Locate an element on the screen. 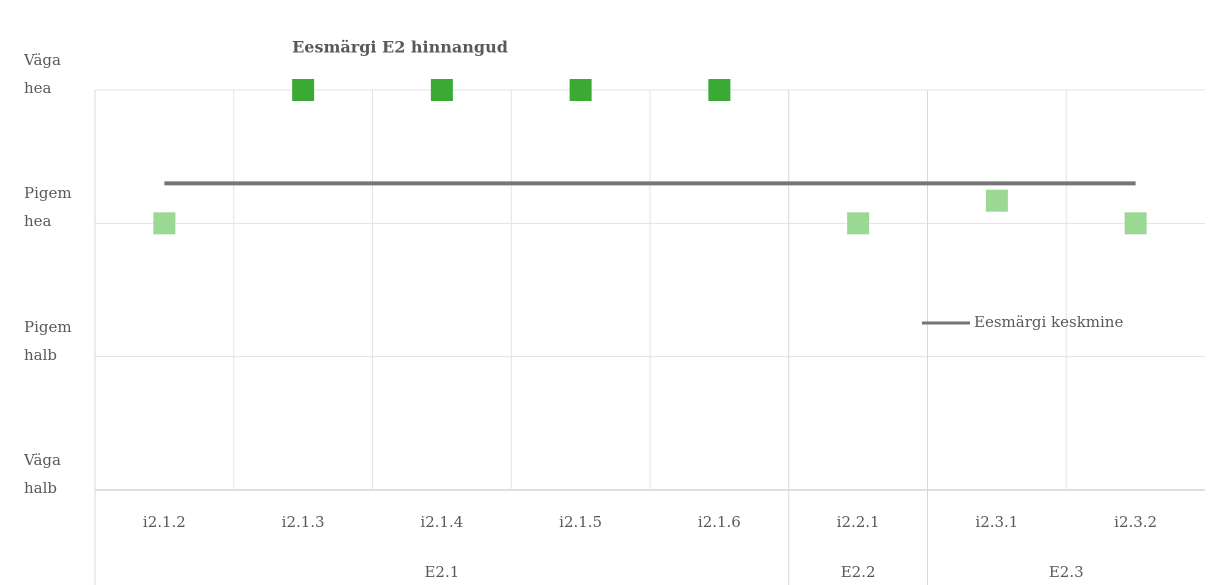 This screenshot has width=1213, height=585. x-tick-label: i2.2.1 is located at coordinates (858, 522).